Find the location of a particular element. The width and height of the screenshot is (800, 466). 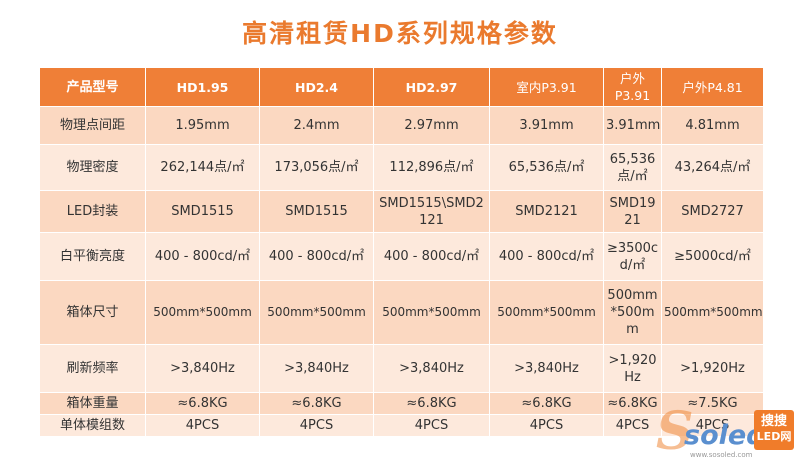

table-cell: SMD2121 is located at coordinates (546, 211).